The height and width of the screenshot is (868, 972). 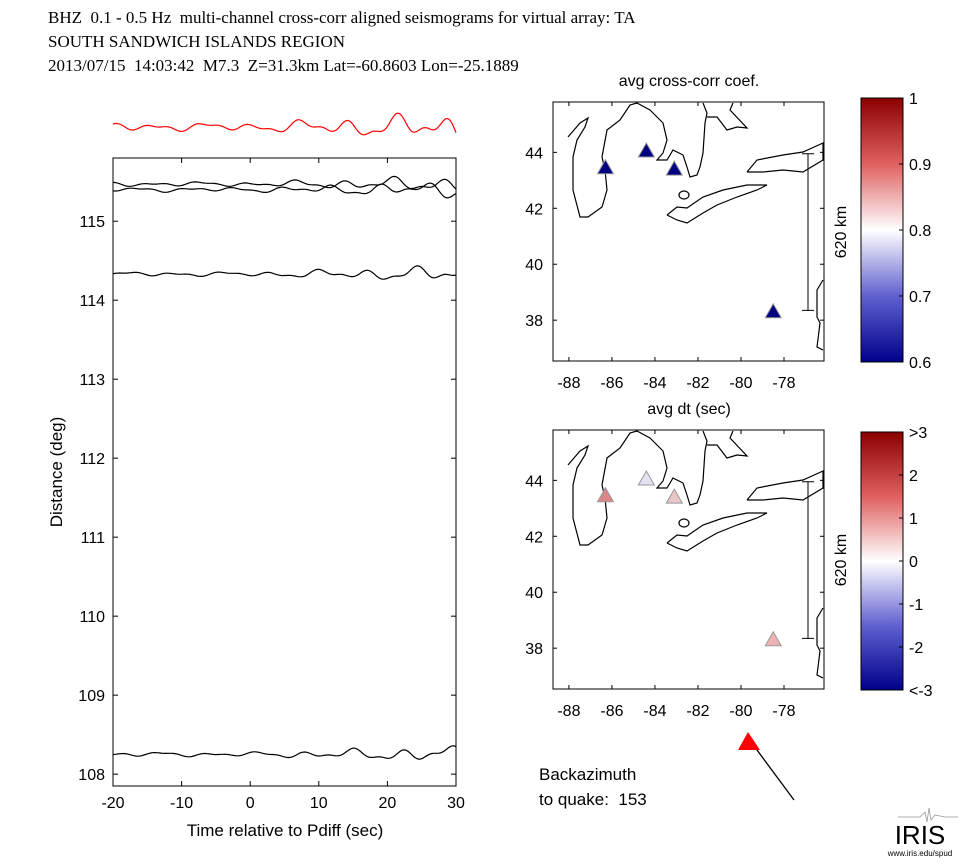 I want to click on map-dt: -88 -86 -84 -82 -80 -78 38 40 42 44 620 km, so click(x=687, y=574).